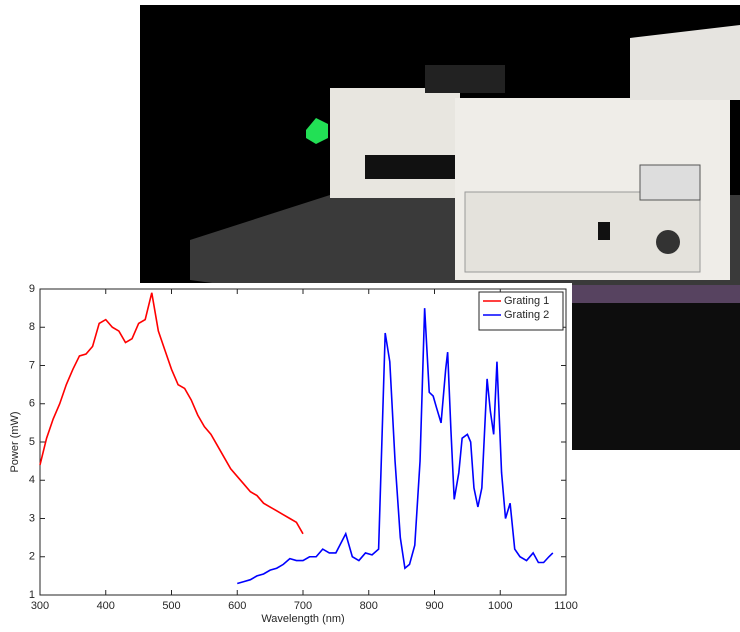 The height and width of the screenshot is (632, 740). What do you see at coordinates (566, 606) in the screenshot?
I see `x-tick-label: 1100` at bounding box center [566, 606].